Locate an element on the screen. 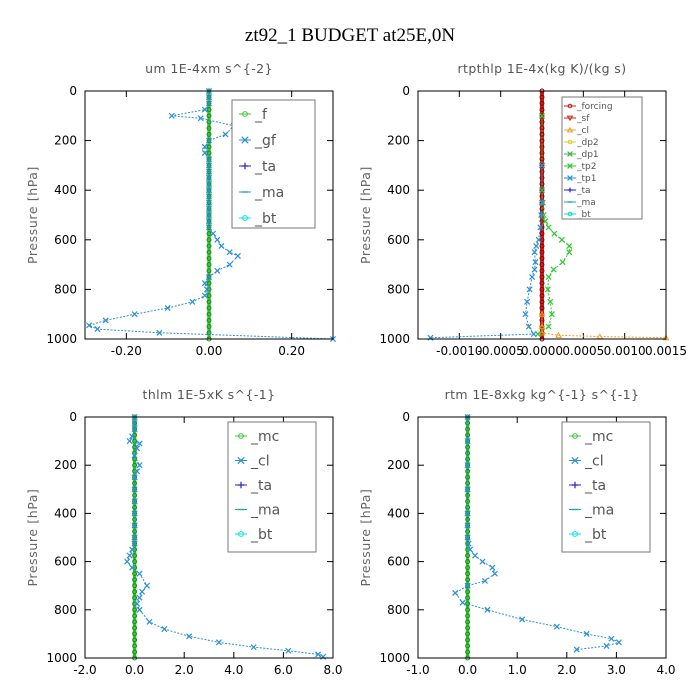  series-gf is located at coordinates (211, 215).